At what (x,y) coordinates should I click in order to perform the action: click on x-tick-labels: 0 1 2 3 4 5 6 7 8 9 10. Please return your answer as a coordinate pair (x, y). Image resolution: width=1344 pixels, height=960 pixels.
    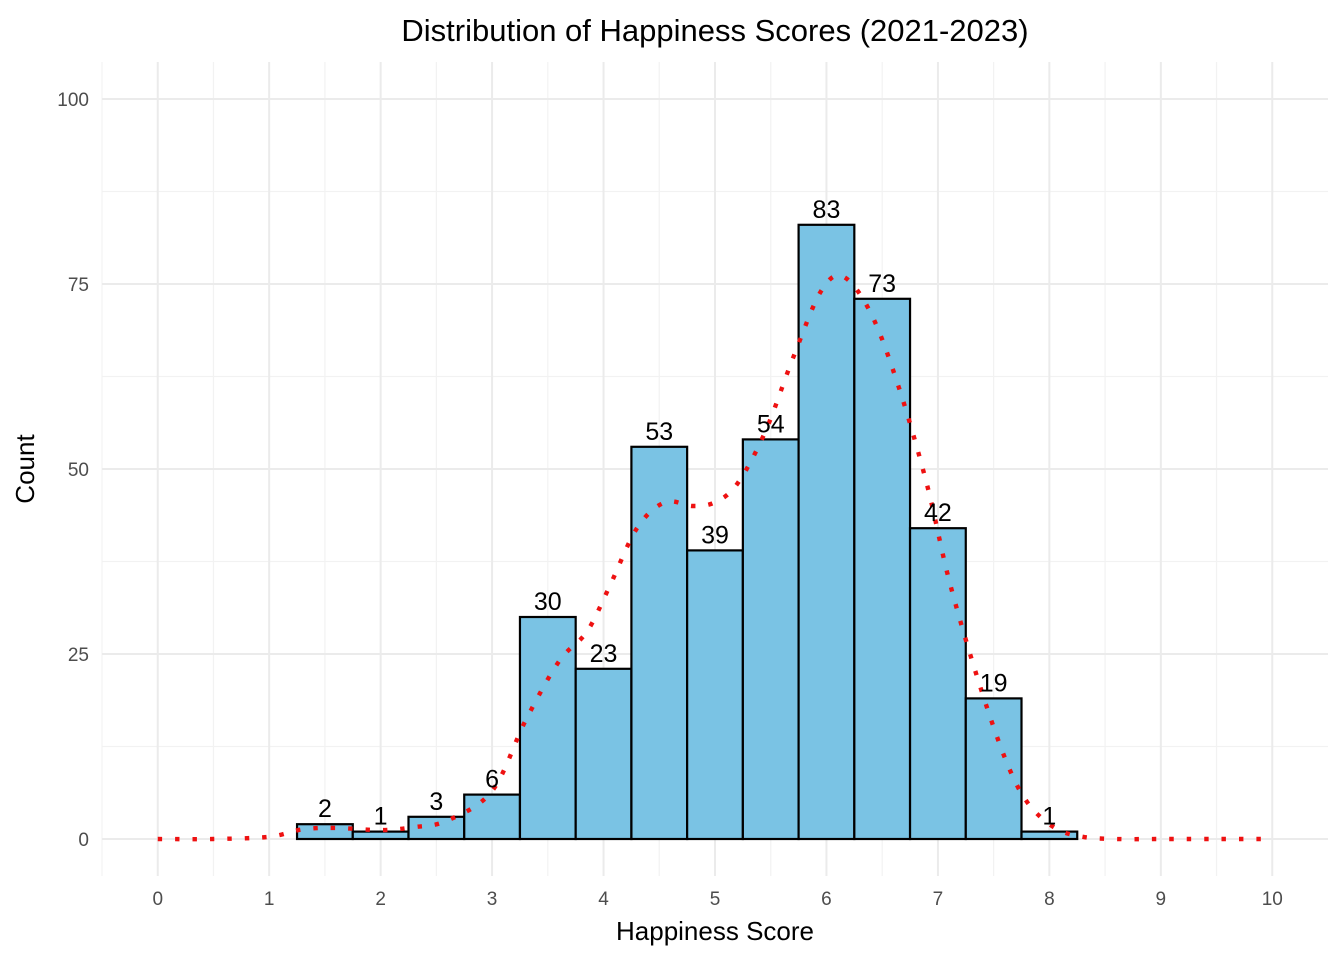
    Looking at the image, I should click on (717, 899).